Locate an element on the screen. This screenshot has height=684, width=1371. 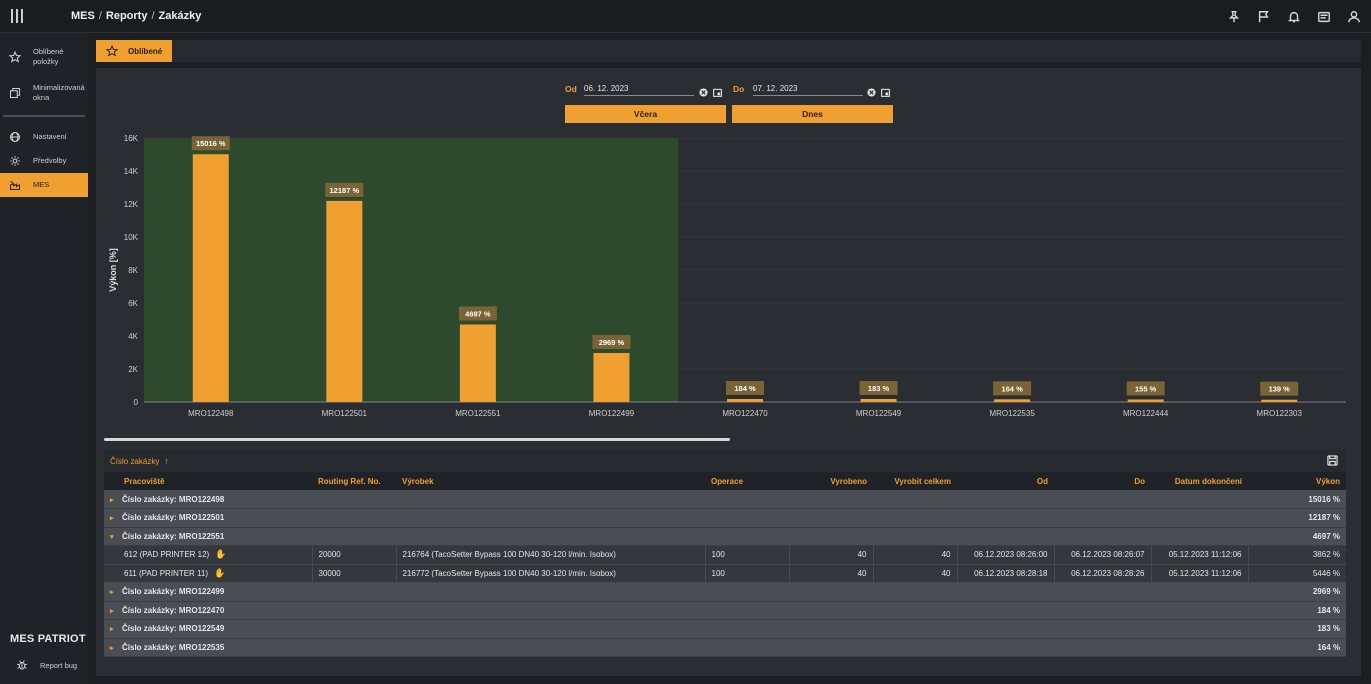
sidebar-item-favorites: Oblíbené položky is located at coordinates (44, 57).